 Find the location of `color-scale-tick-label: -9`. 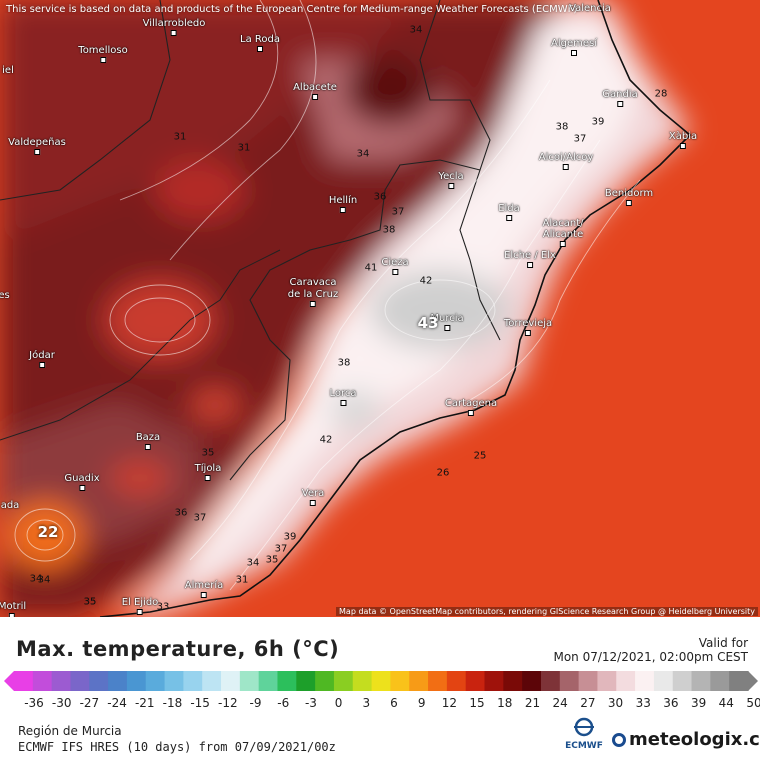

color-scale-tick-label: -9 is located at coordinates (256, 703).